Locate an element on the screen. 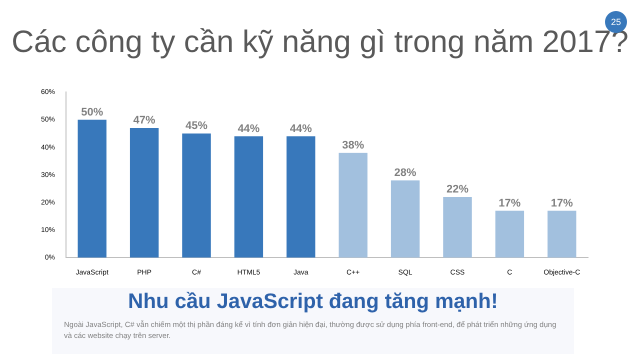  data-label: 47% is located at coordinates (144, 120).